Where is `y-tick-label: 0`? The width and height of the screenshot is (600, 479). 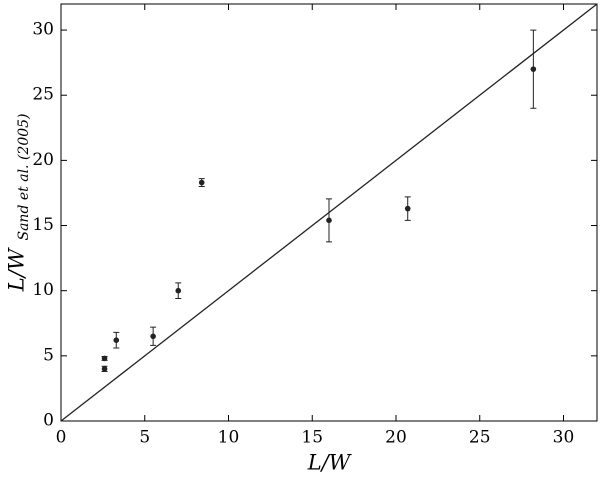
y-tick-label: 0 is located at coordinates (48, 421).